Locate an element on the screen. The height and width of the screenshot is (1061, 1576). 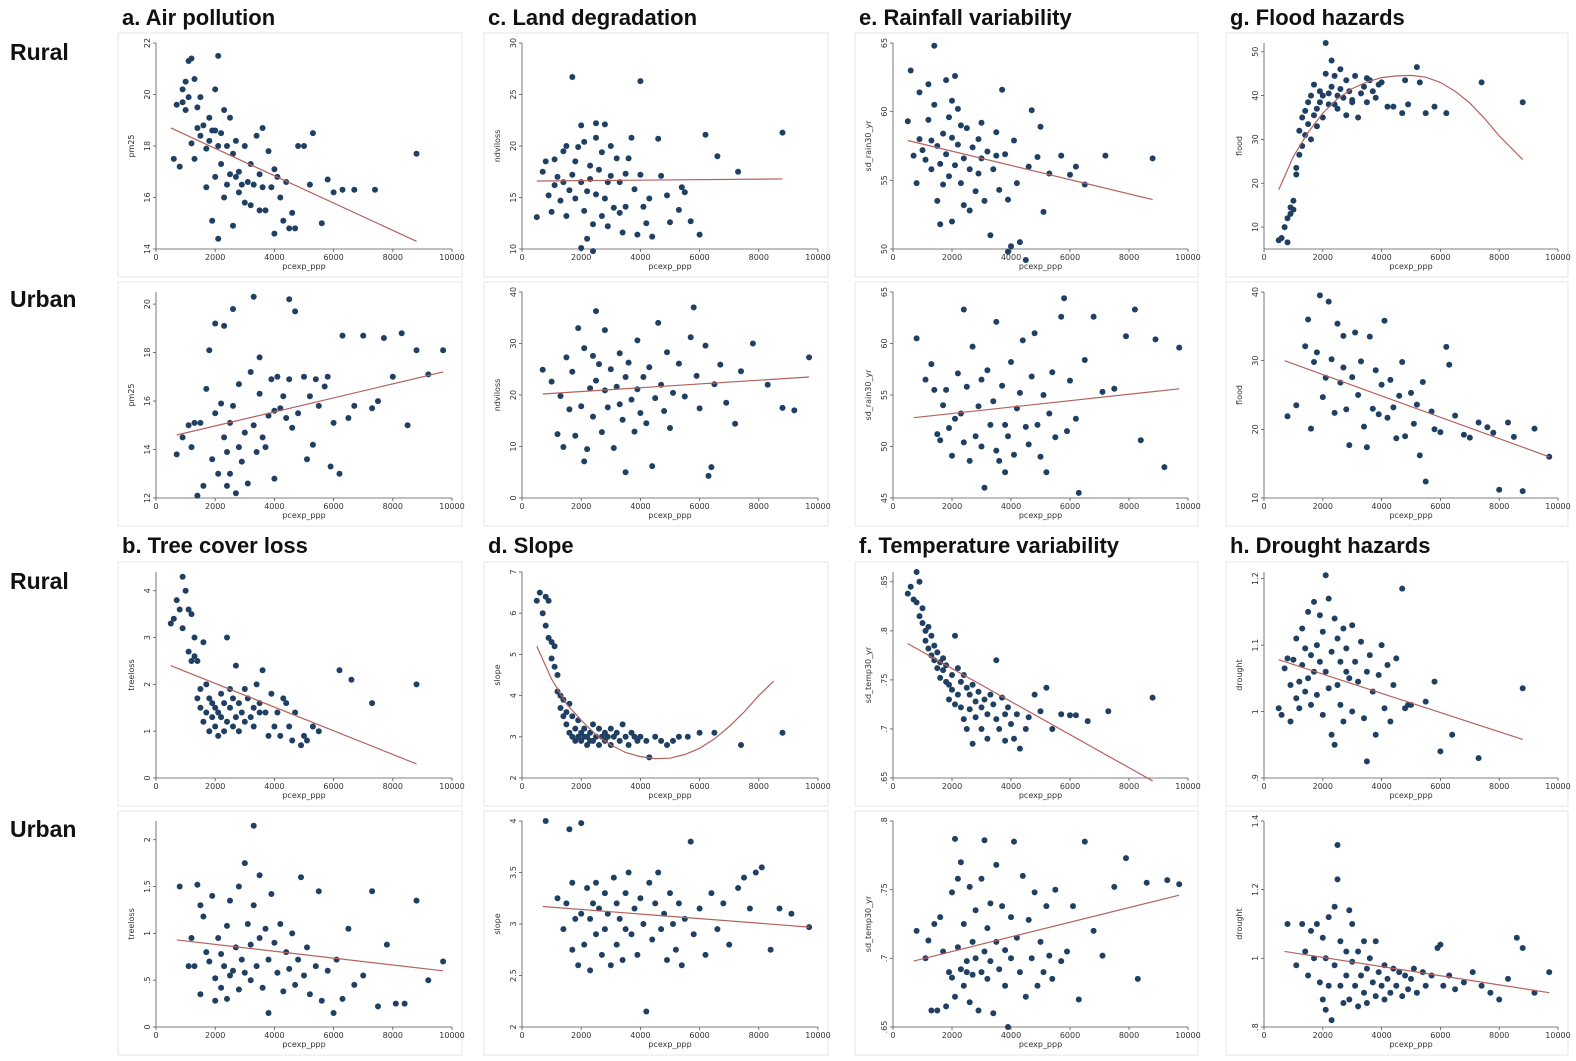
y-tick-label: 1 is located at coordinates (147, 933).